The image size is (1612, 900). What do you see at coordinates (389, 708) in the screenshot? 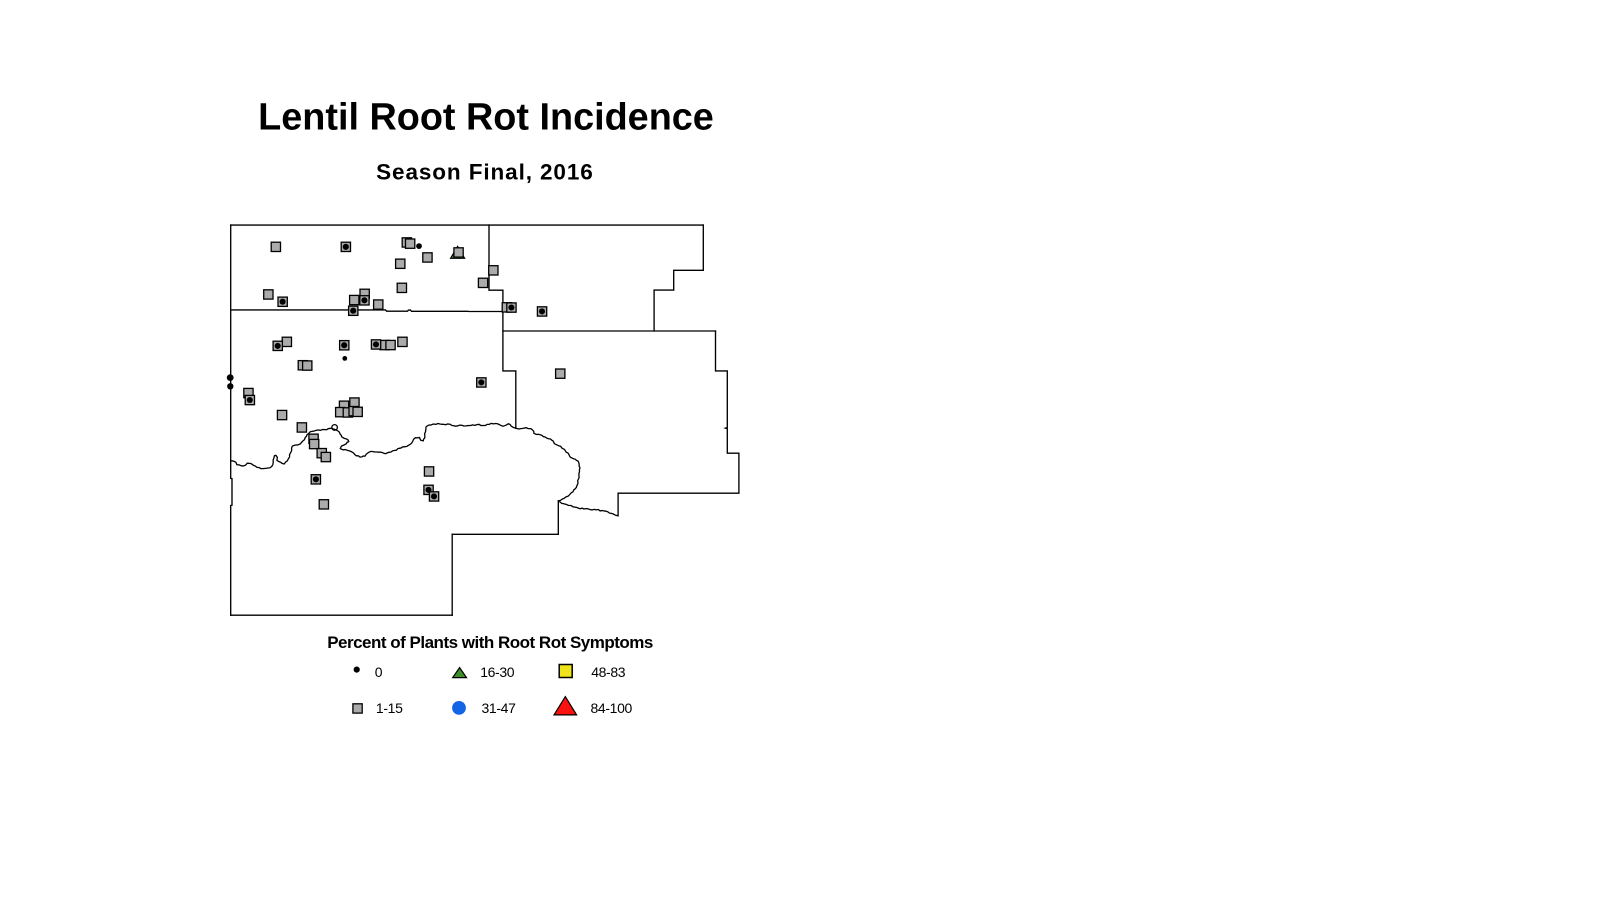
I see `svg-text: 1-15` at bounding box center [389, 708].